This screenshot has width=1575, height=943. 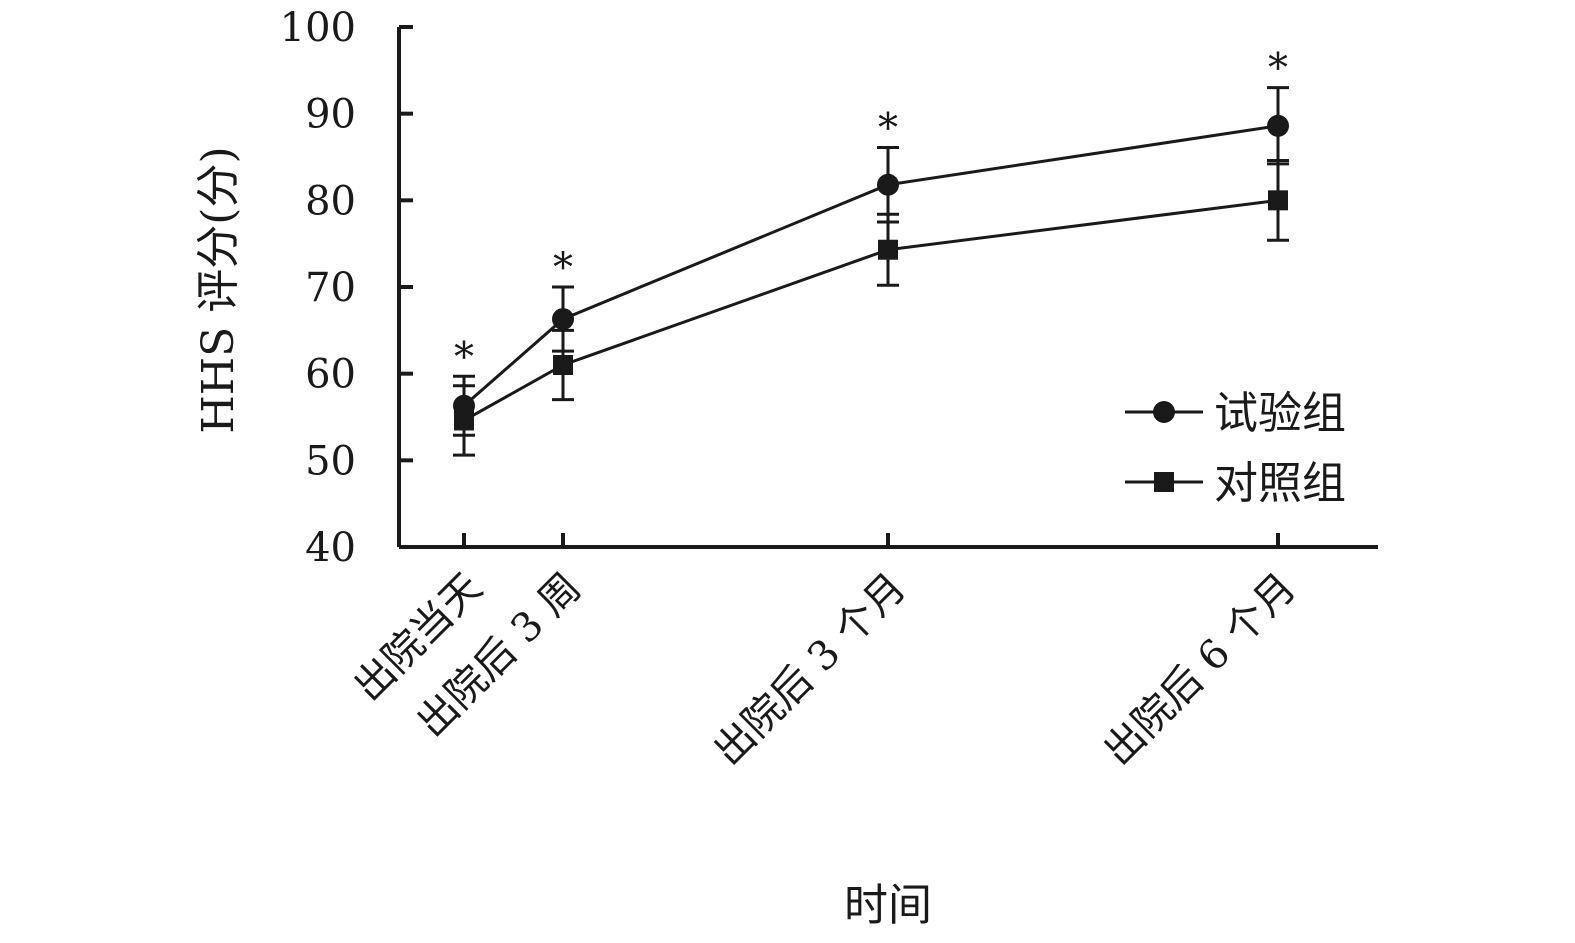 I want to click on y-tick-label: 70, so click(x=330, y=288).